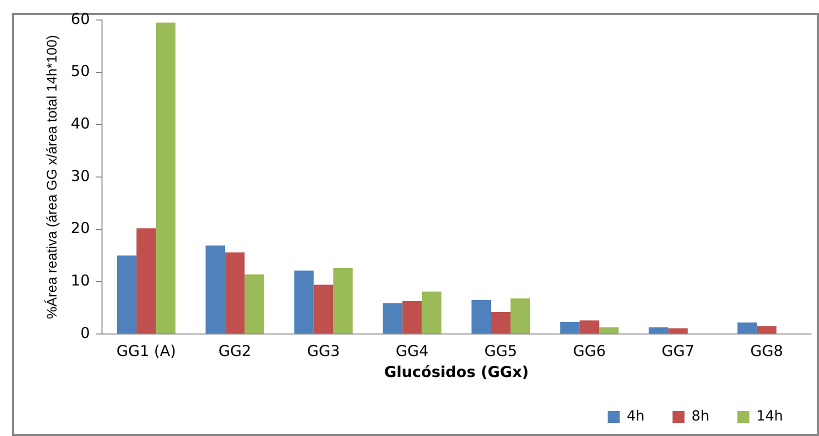 The height and width of the screenshot is (436, 819). I want to click on y-tick-label: 30, so click(80, 175).